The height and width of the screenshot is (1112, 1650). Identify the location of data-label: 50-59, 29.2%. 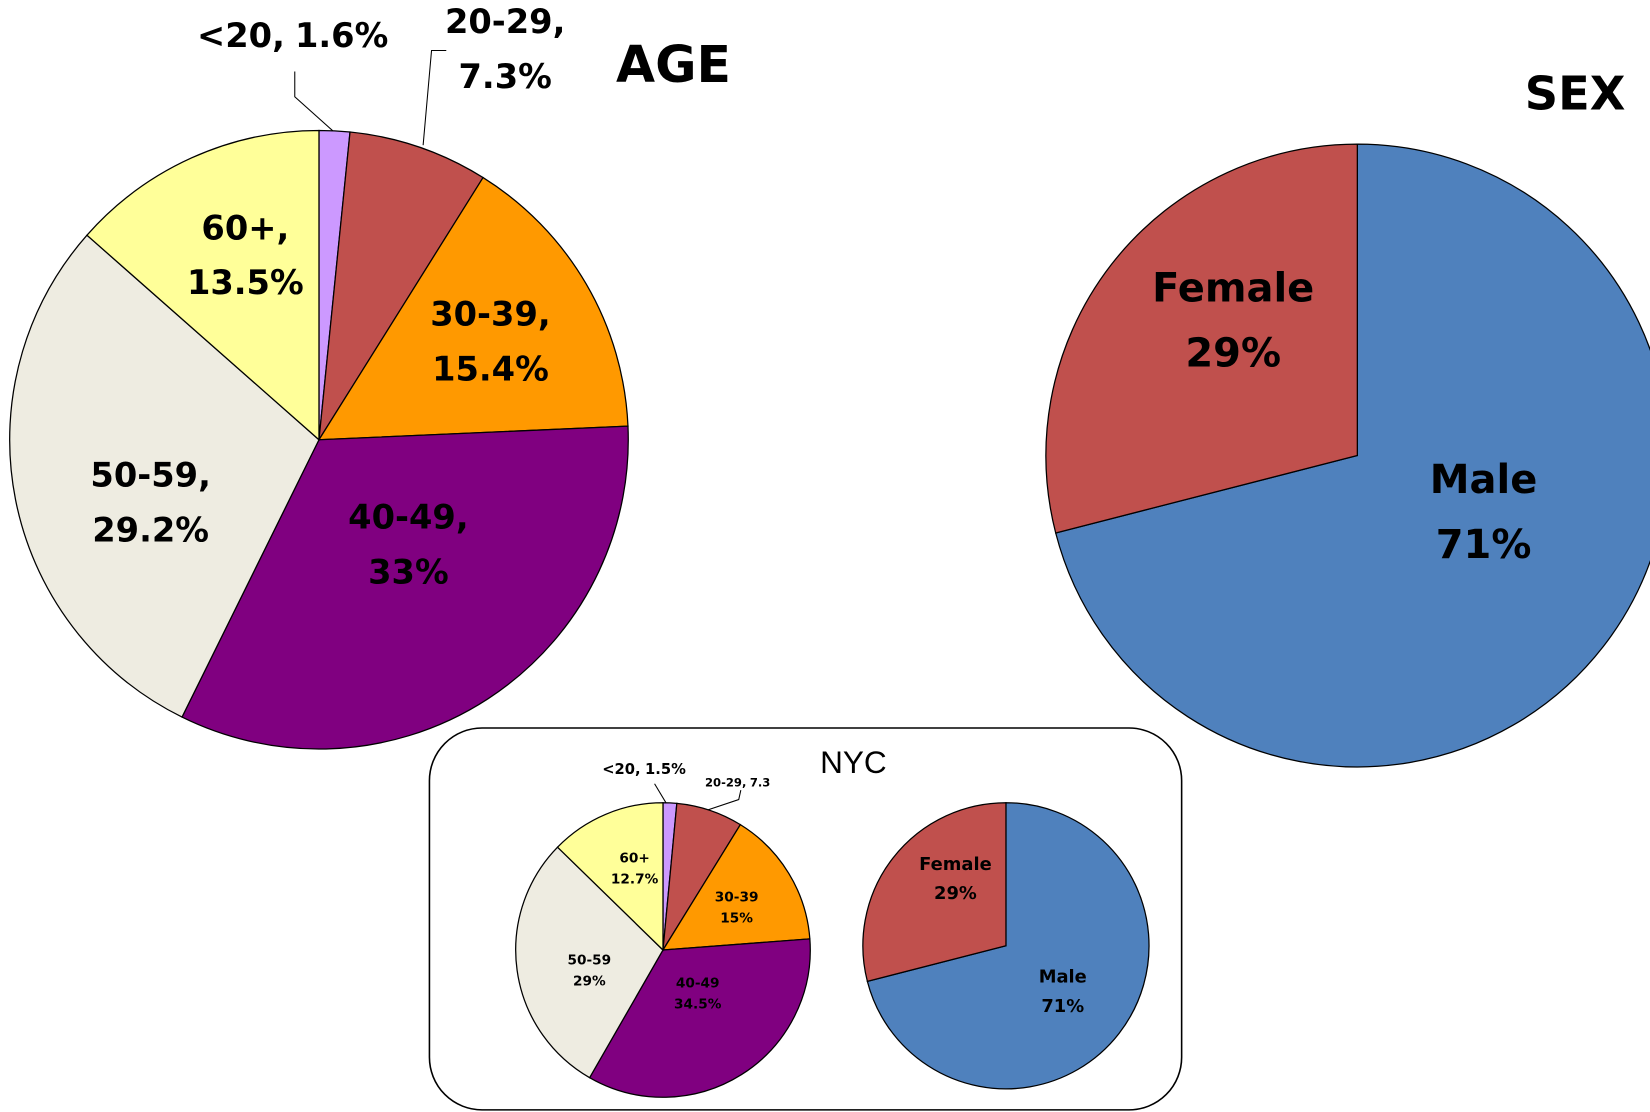
(150, 502).